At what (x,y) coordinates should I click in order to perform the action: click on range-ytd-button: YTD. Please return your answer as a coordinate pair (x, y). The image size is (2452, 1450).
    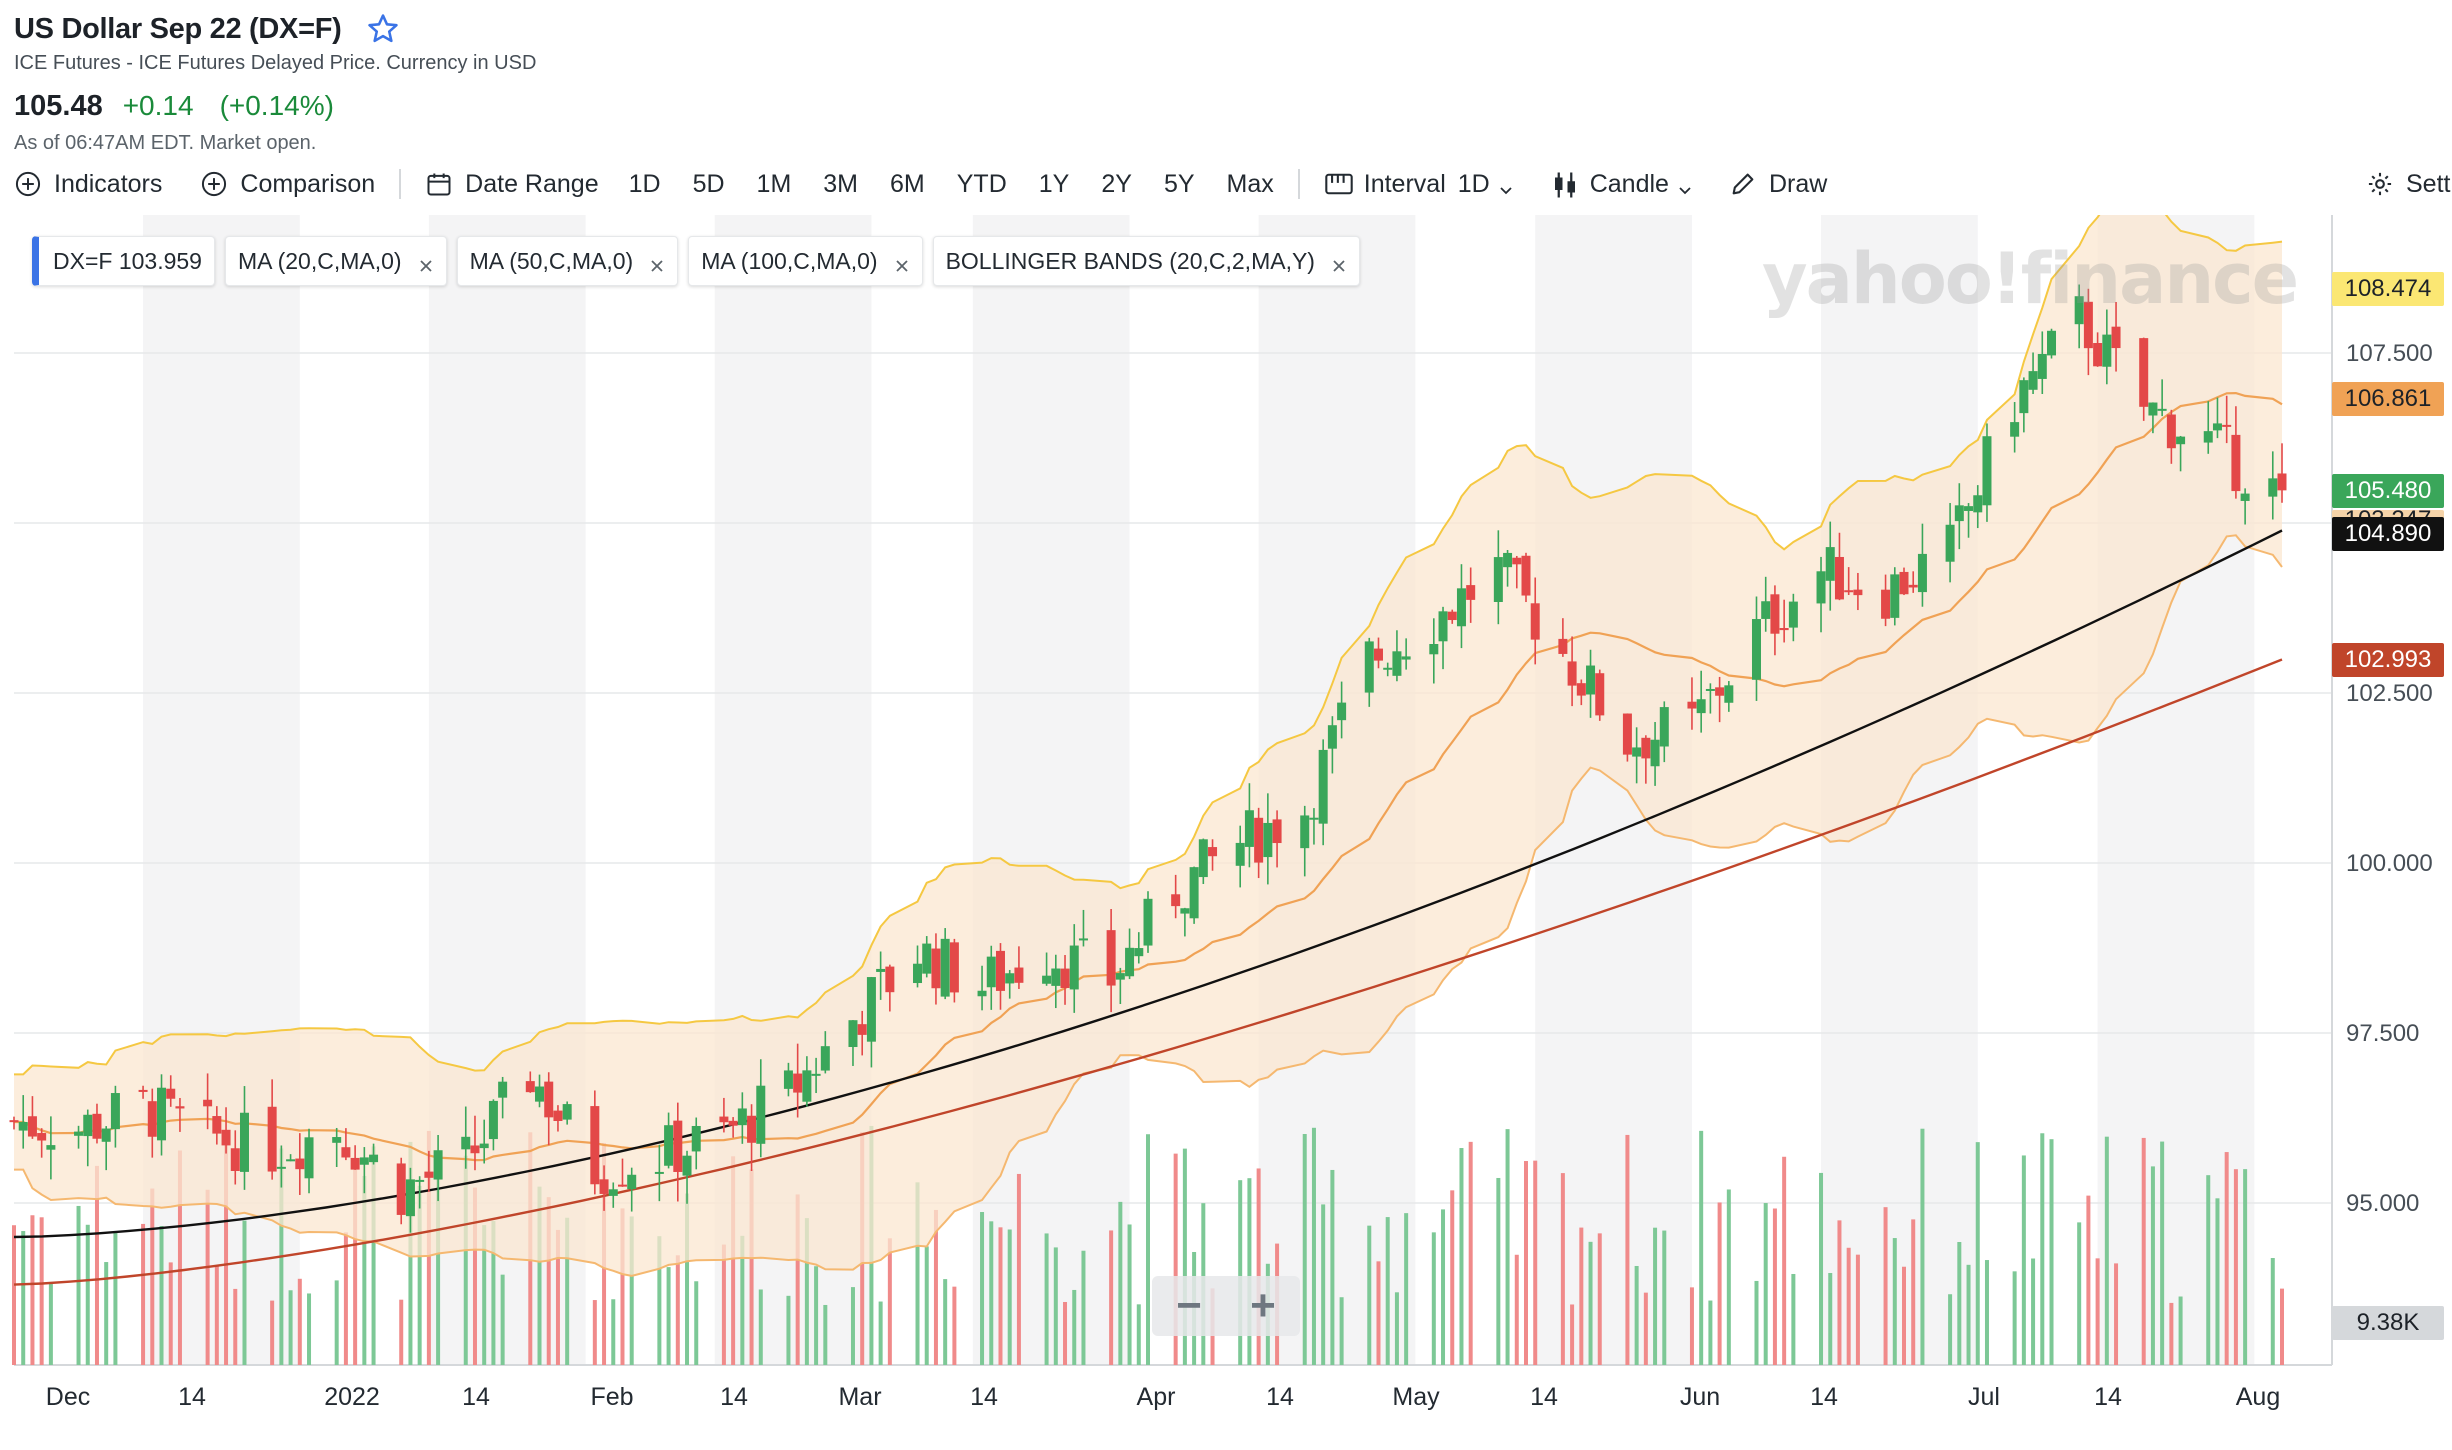
    Looking at the image, I should click on (981, 183).